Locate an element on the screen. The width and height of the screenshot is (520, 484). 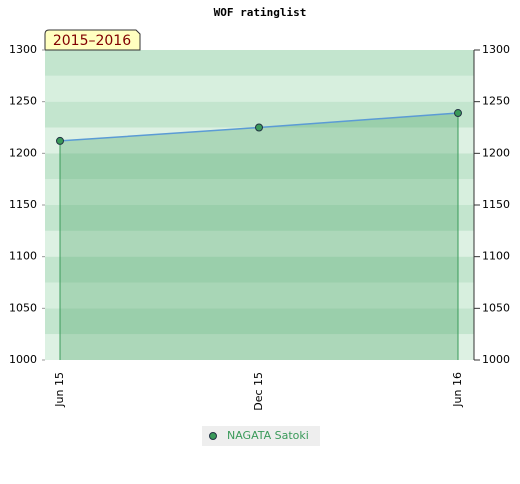
annotation-box is located at coordinates (92, 40).